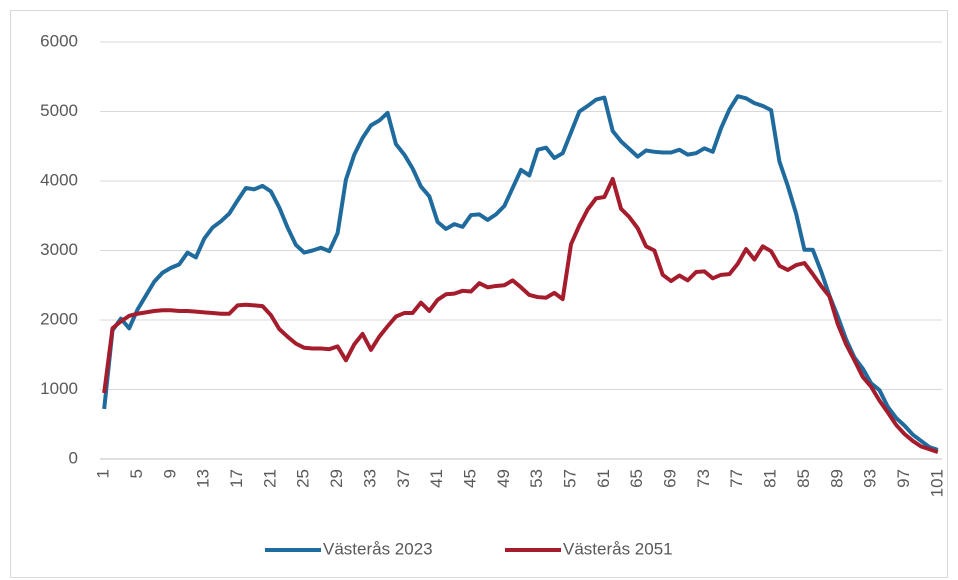 This screenshot has width=958, height=580. Describe the element at coordinates (269, 478) in the screenshot. I see `x-tick-label: 21` at that location.